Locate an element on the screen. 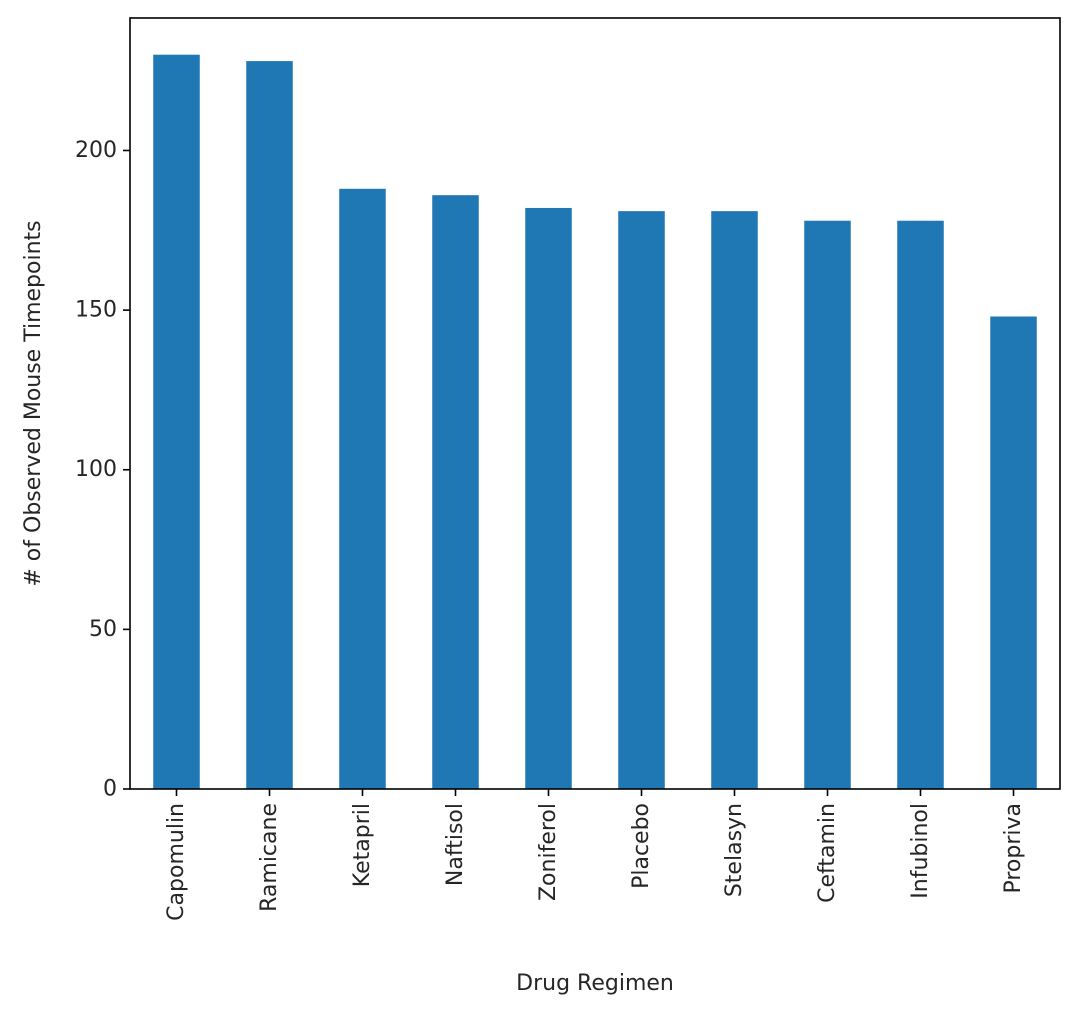 This screenshot has width=1076, height=1010. x-tick-label: Ramicane is located at coordinates (269, 857).